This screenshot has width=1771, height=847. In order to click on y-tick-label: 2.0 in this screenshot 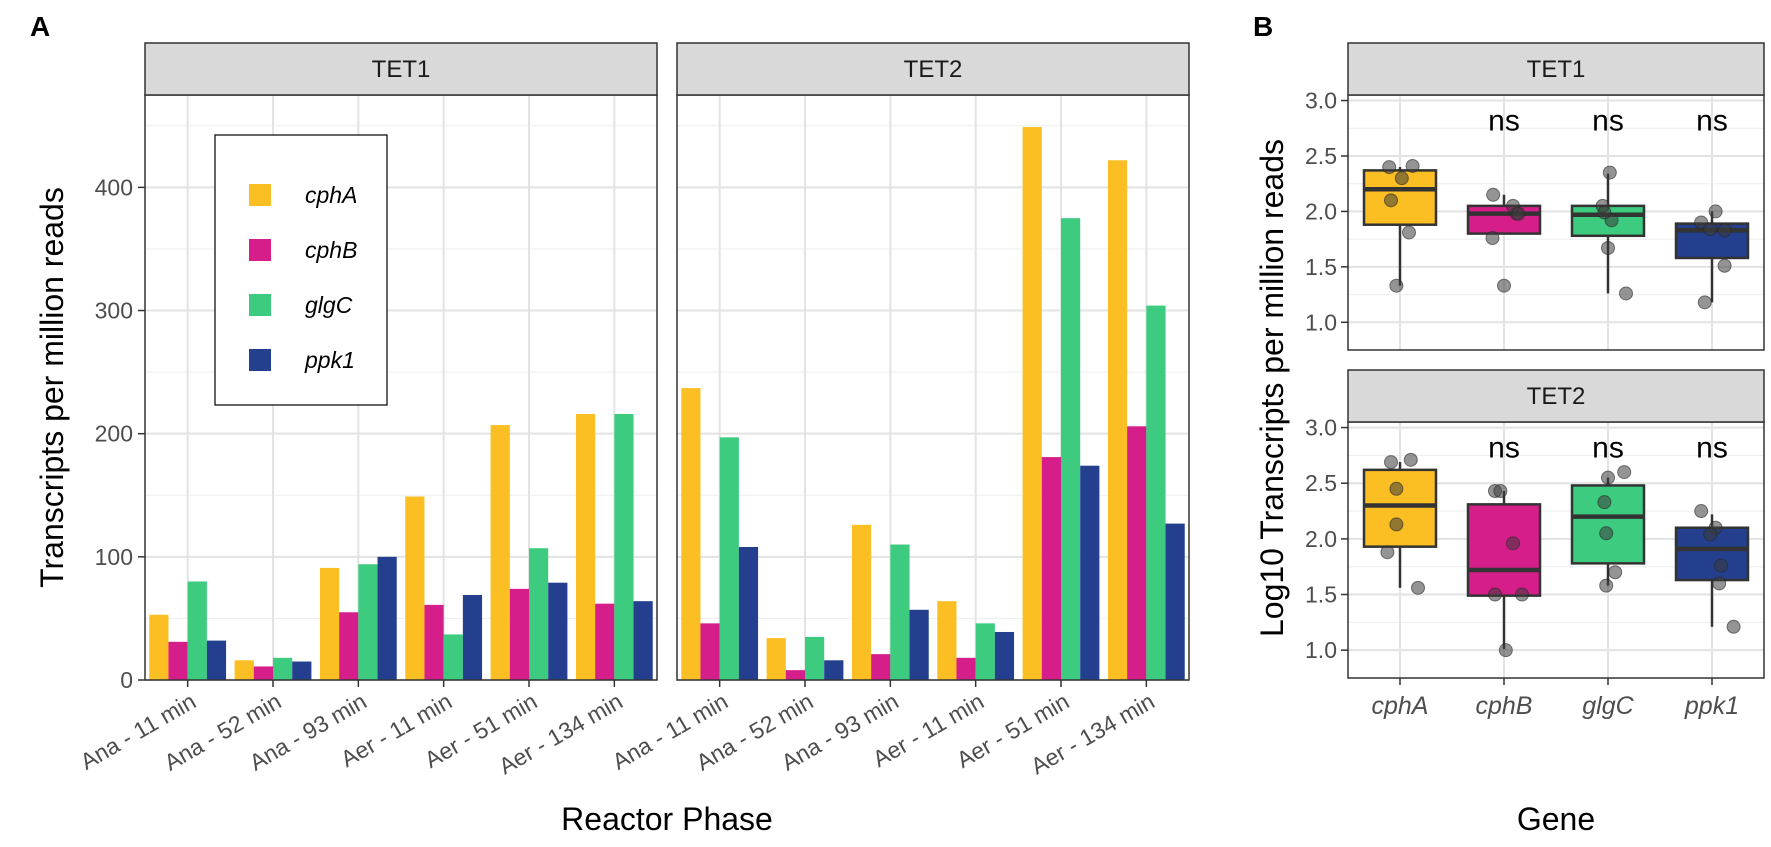, I will do `click(1321, 539)`.